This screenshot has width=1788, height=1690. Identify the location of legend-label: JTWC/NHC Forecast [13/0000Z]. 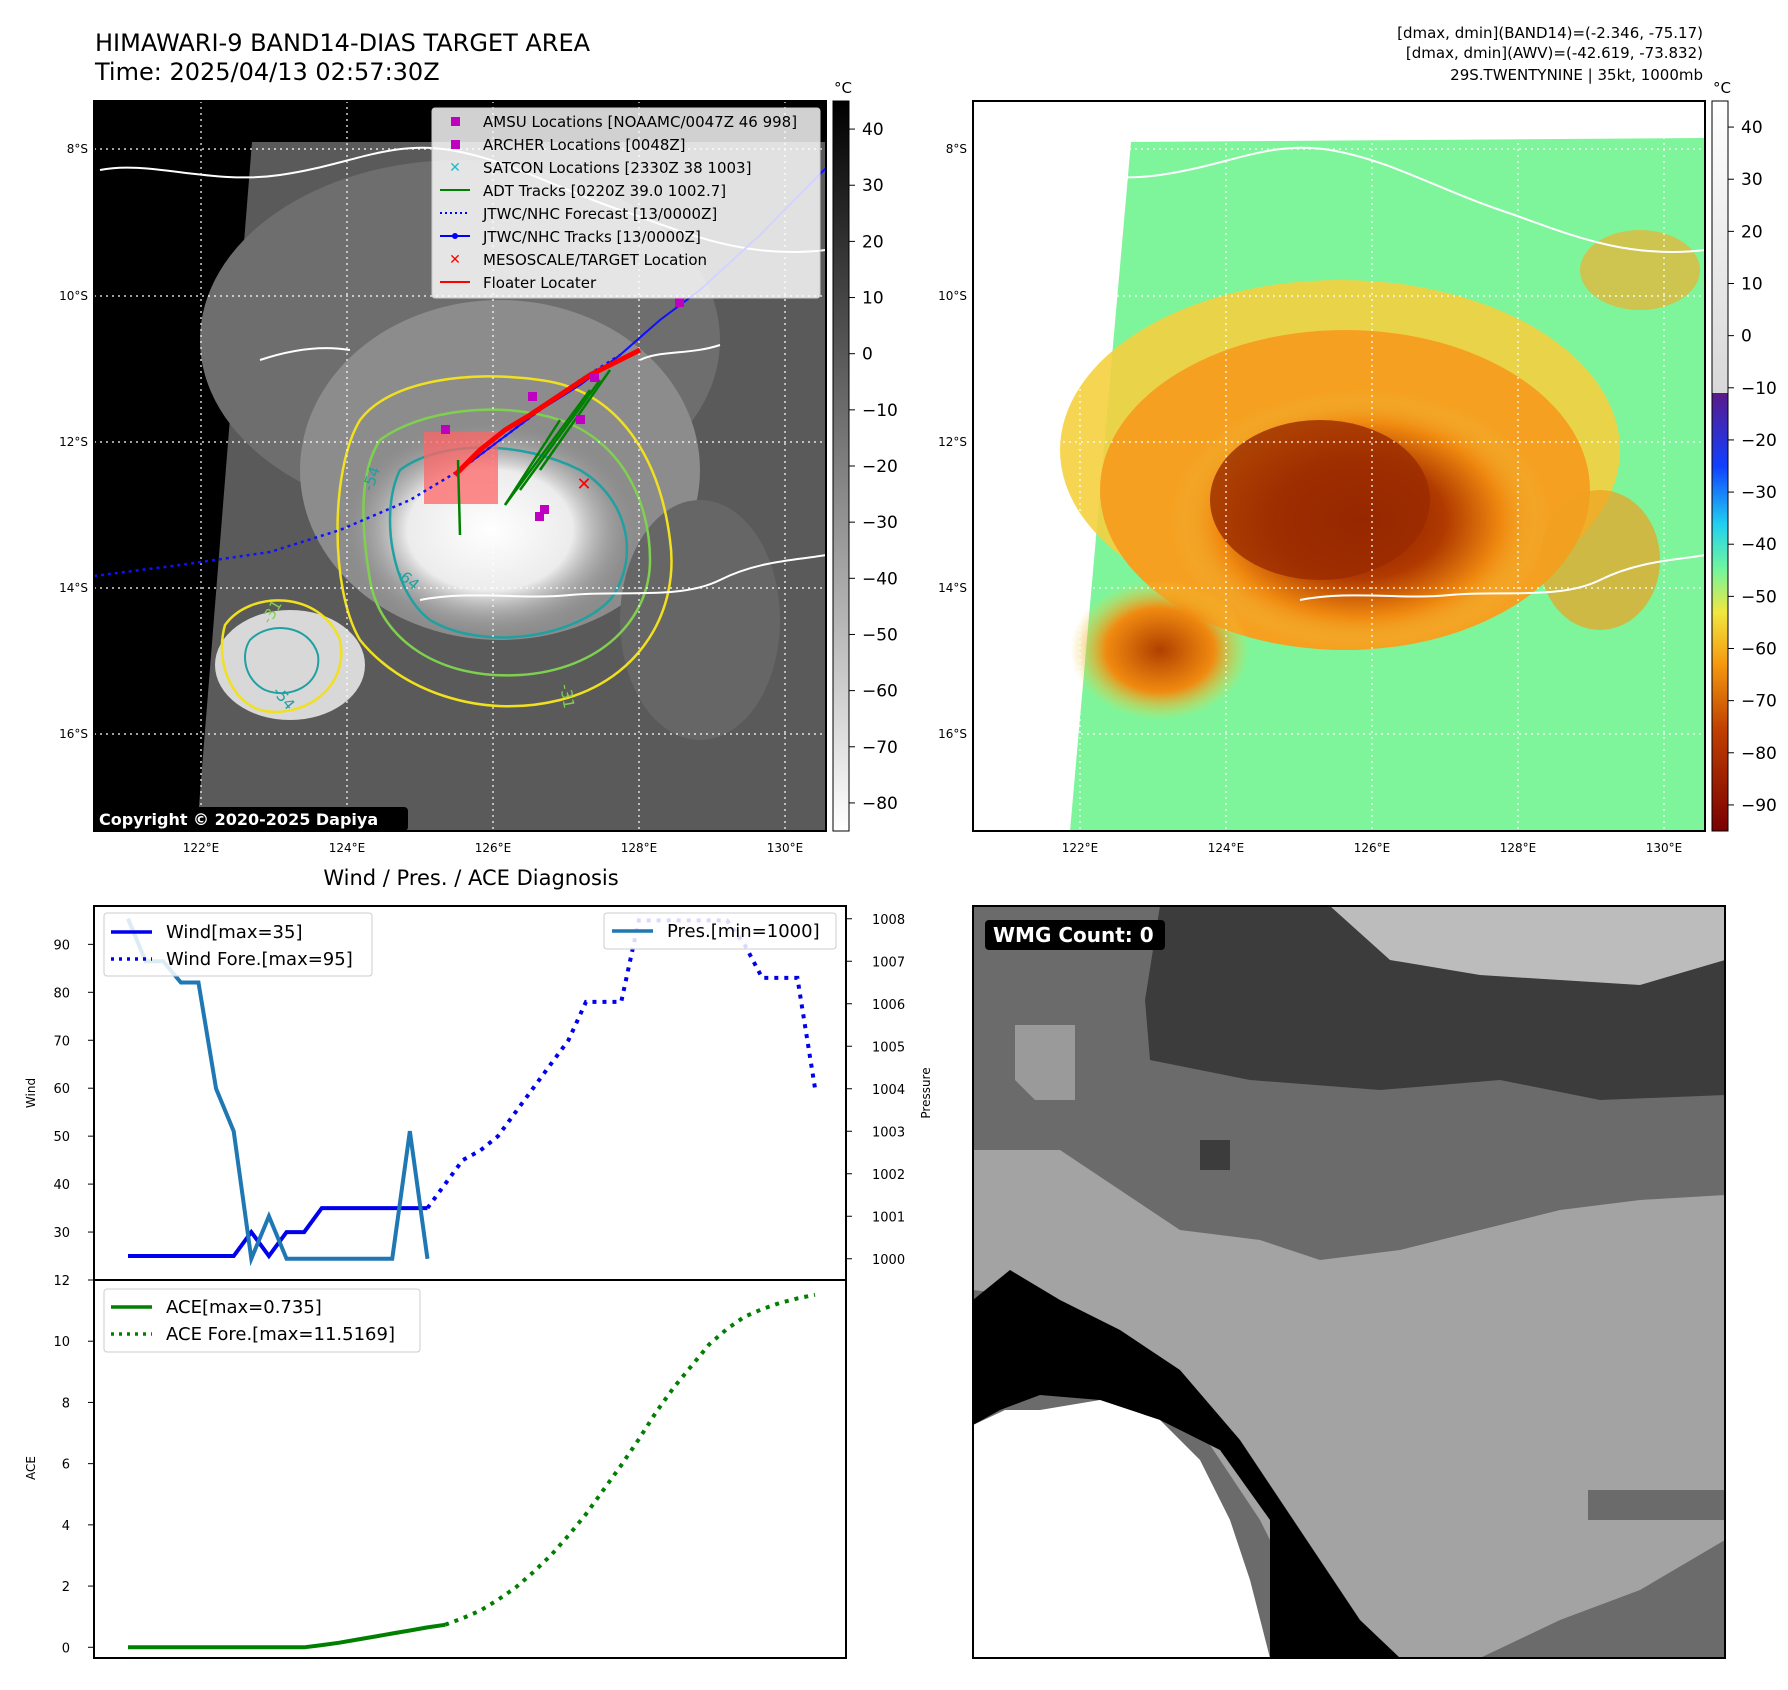
(599, 214).